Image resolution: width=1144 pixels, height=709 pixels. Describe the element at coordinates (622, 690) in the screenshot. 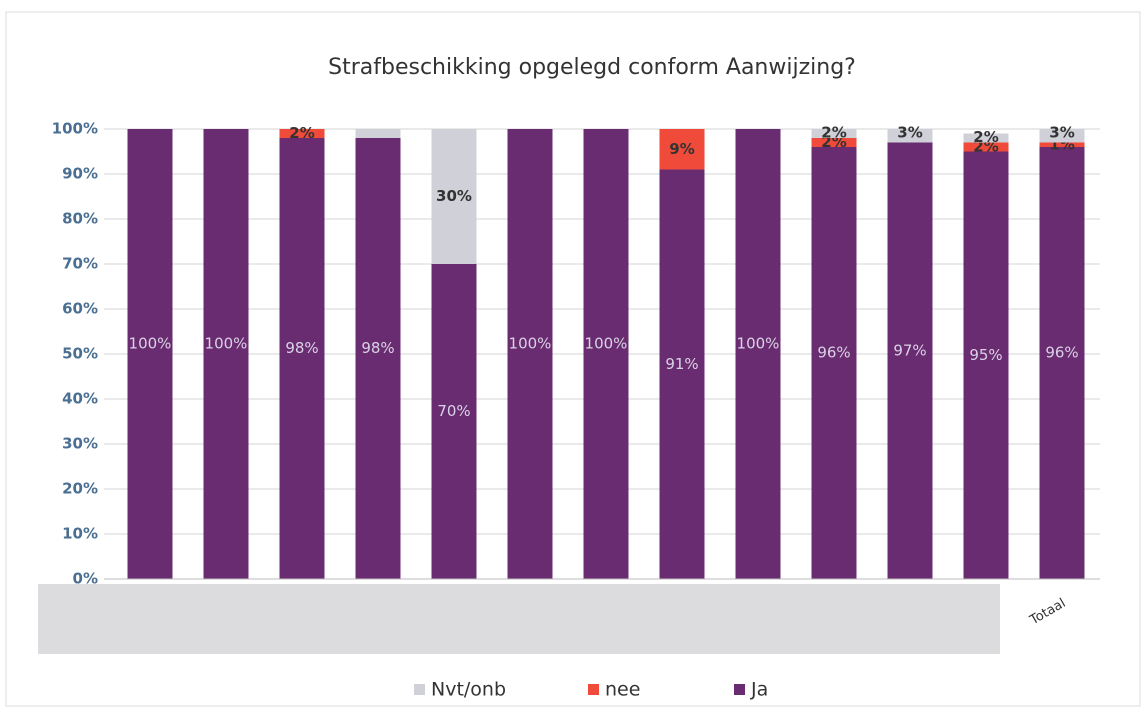

I see `legend-label: nee` at that location.